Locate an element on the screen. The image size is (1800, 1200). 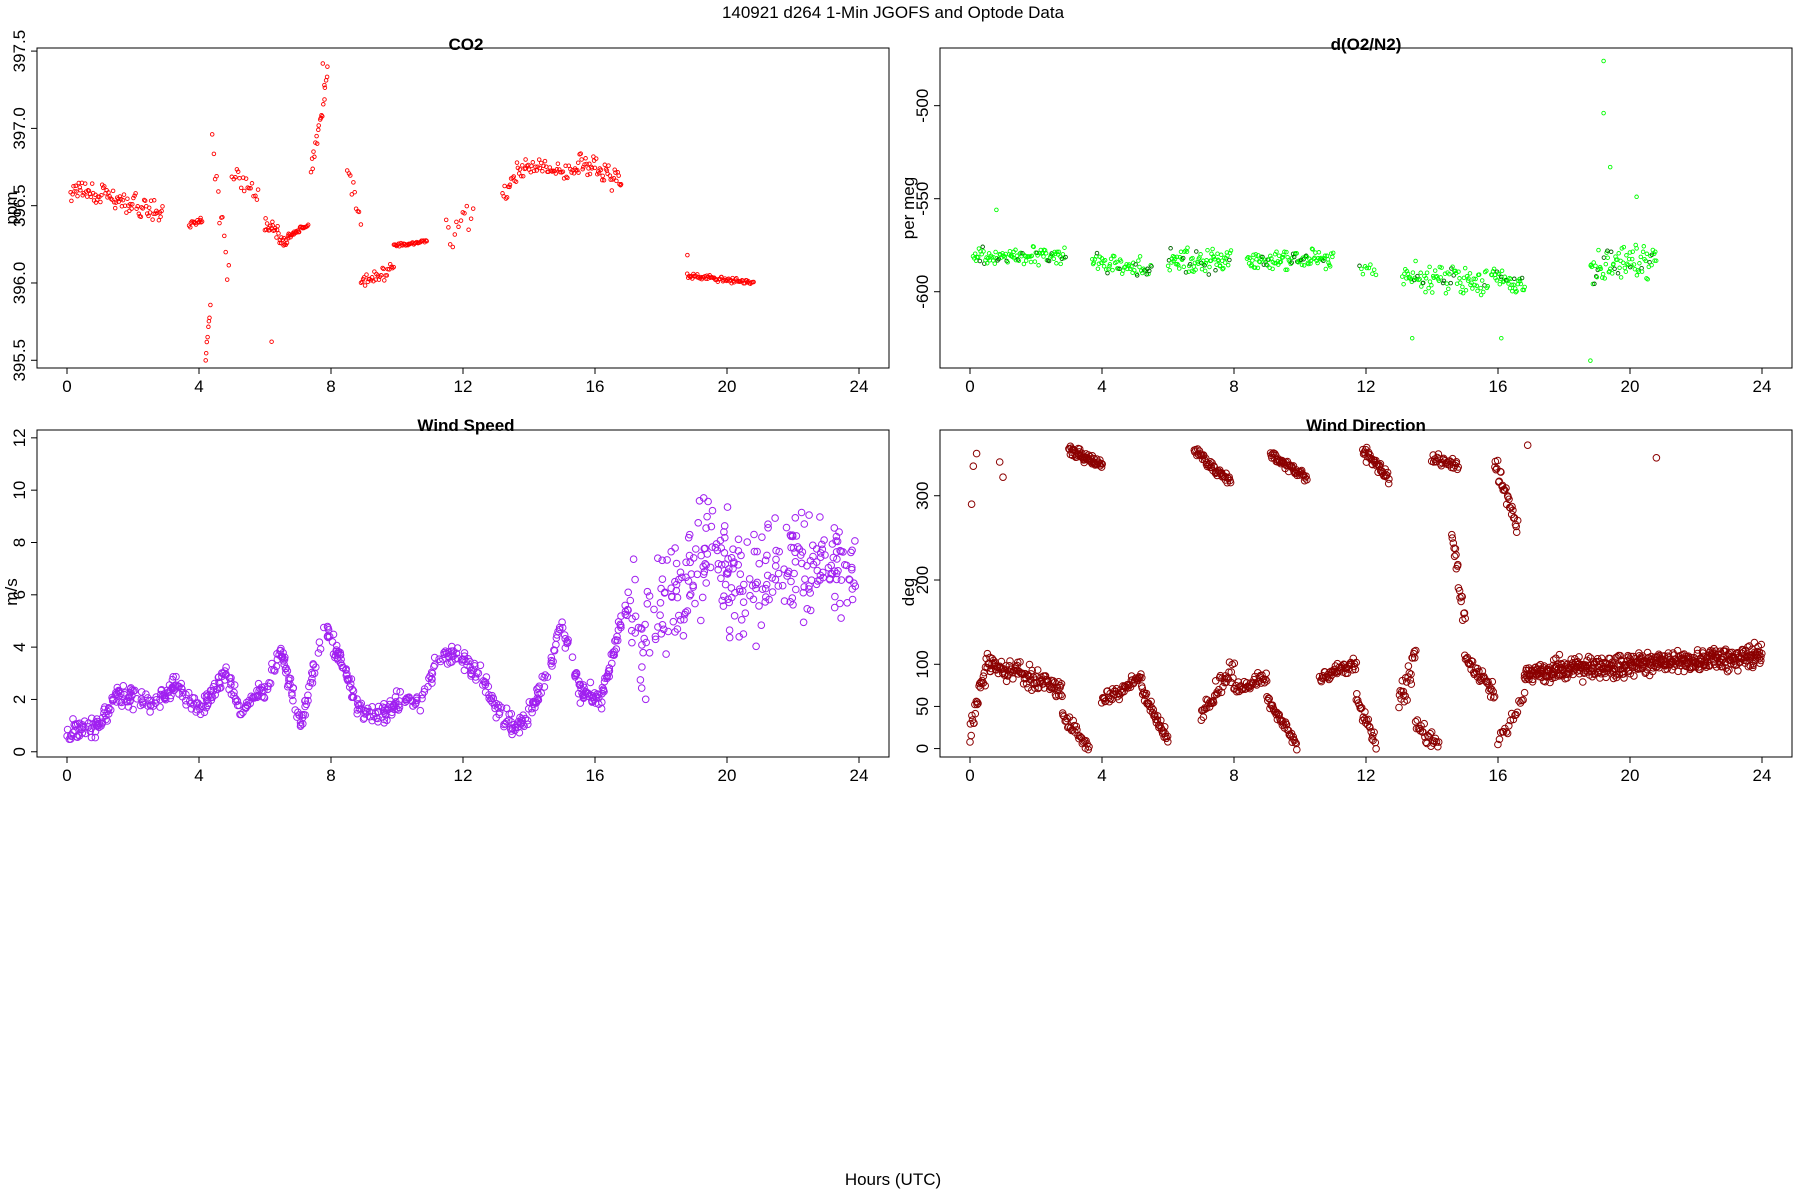
co2-x-ticks: 0 4 8 12 16 20 24 is located at coordinates (465, 382).